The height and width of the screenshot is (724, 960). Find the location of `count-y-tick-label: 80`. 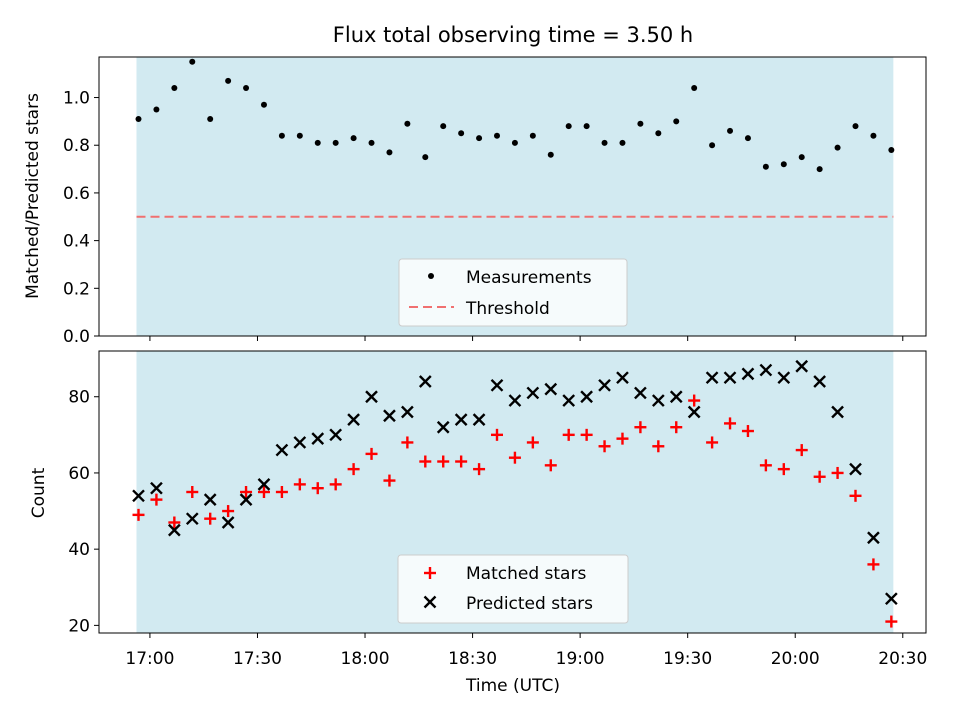

count-y-tick-label: 80 is located at coordinates (79, 398).